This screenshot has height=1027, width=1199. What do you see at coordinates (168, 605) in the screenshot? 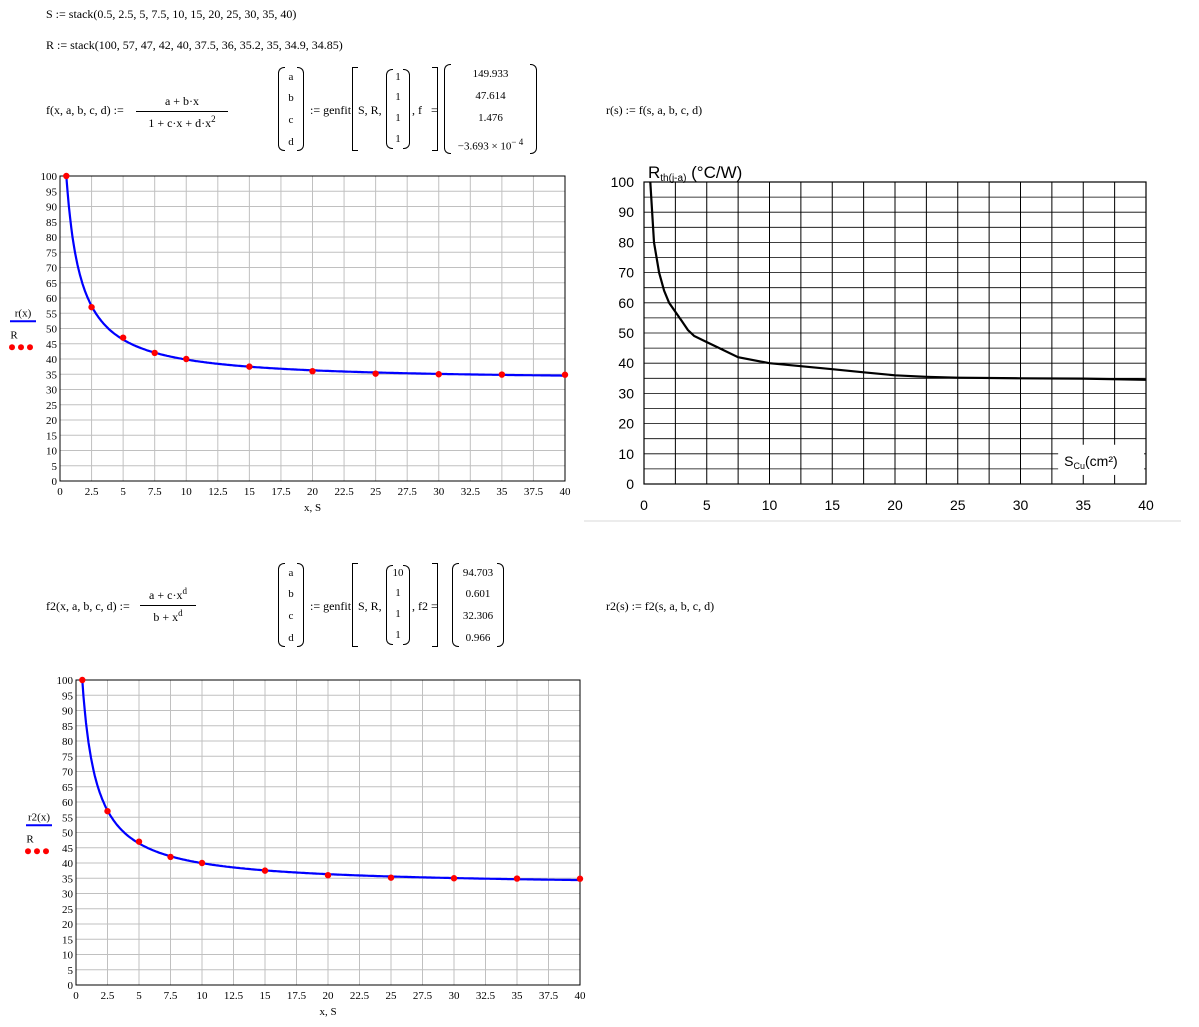
I see `f2-fraction: a + c·xd b + xd` at bounding box center [168, 605].